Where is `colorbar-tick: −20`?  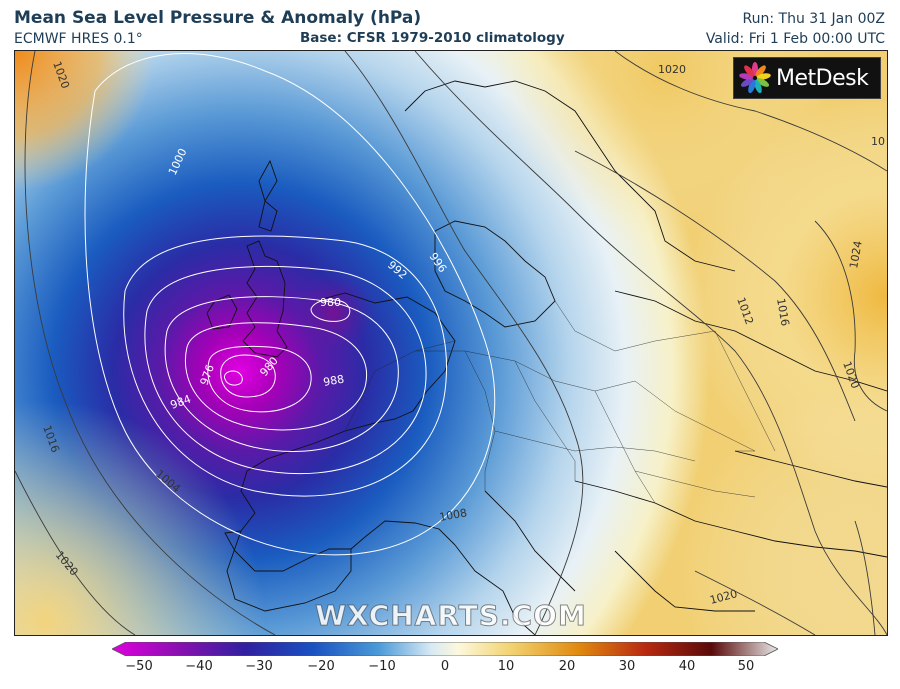
colorbar-tick: −20 is located at coordinates (321, 666).